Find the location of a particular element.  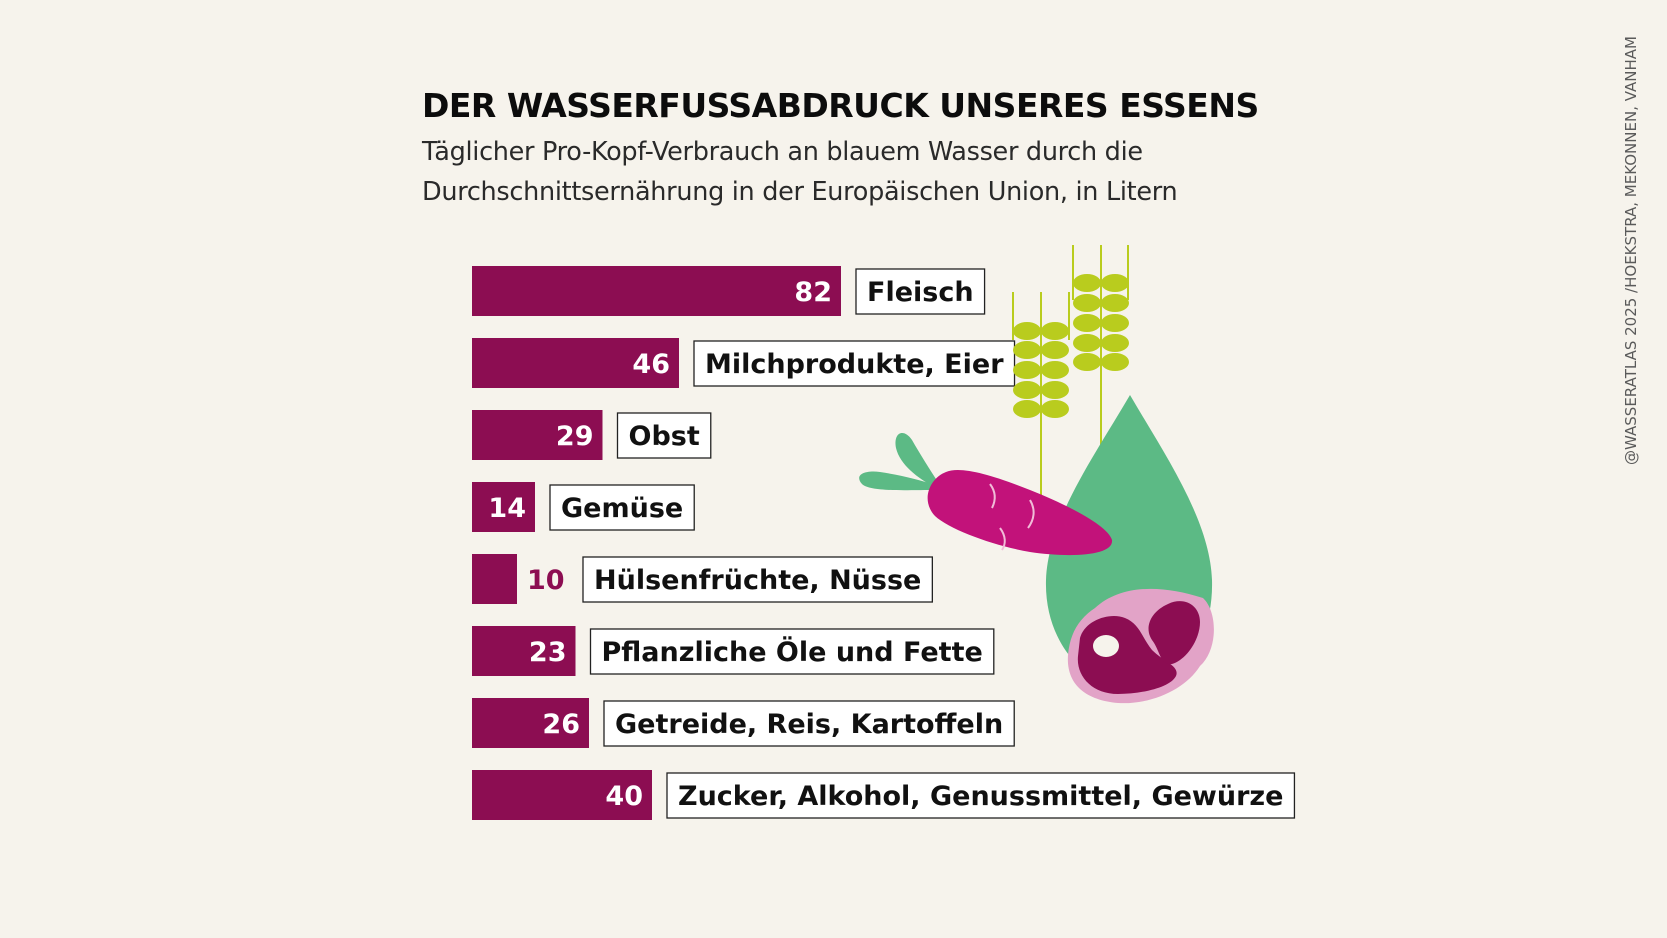

bar-value-label: 29 is located at coordinates (575, 436).